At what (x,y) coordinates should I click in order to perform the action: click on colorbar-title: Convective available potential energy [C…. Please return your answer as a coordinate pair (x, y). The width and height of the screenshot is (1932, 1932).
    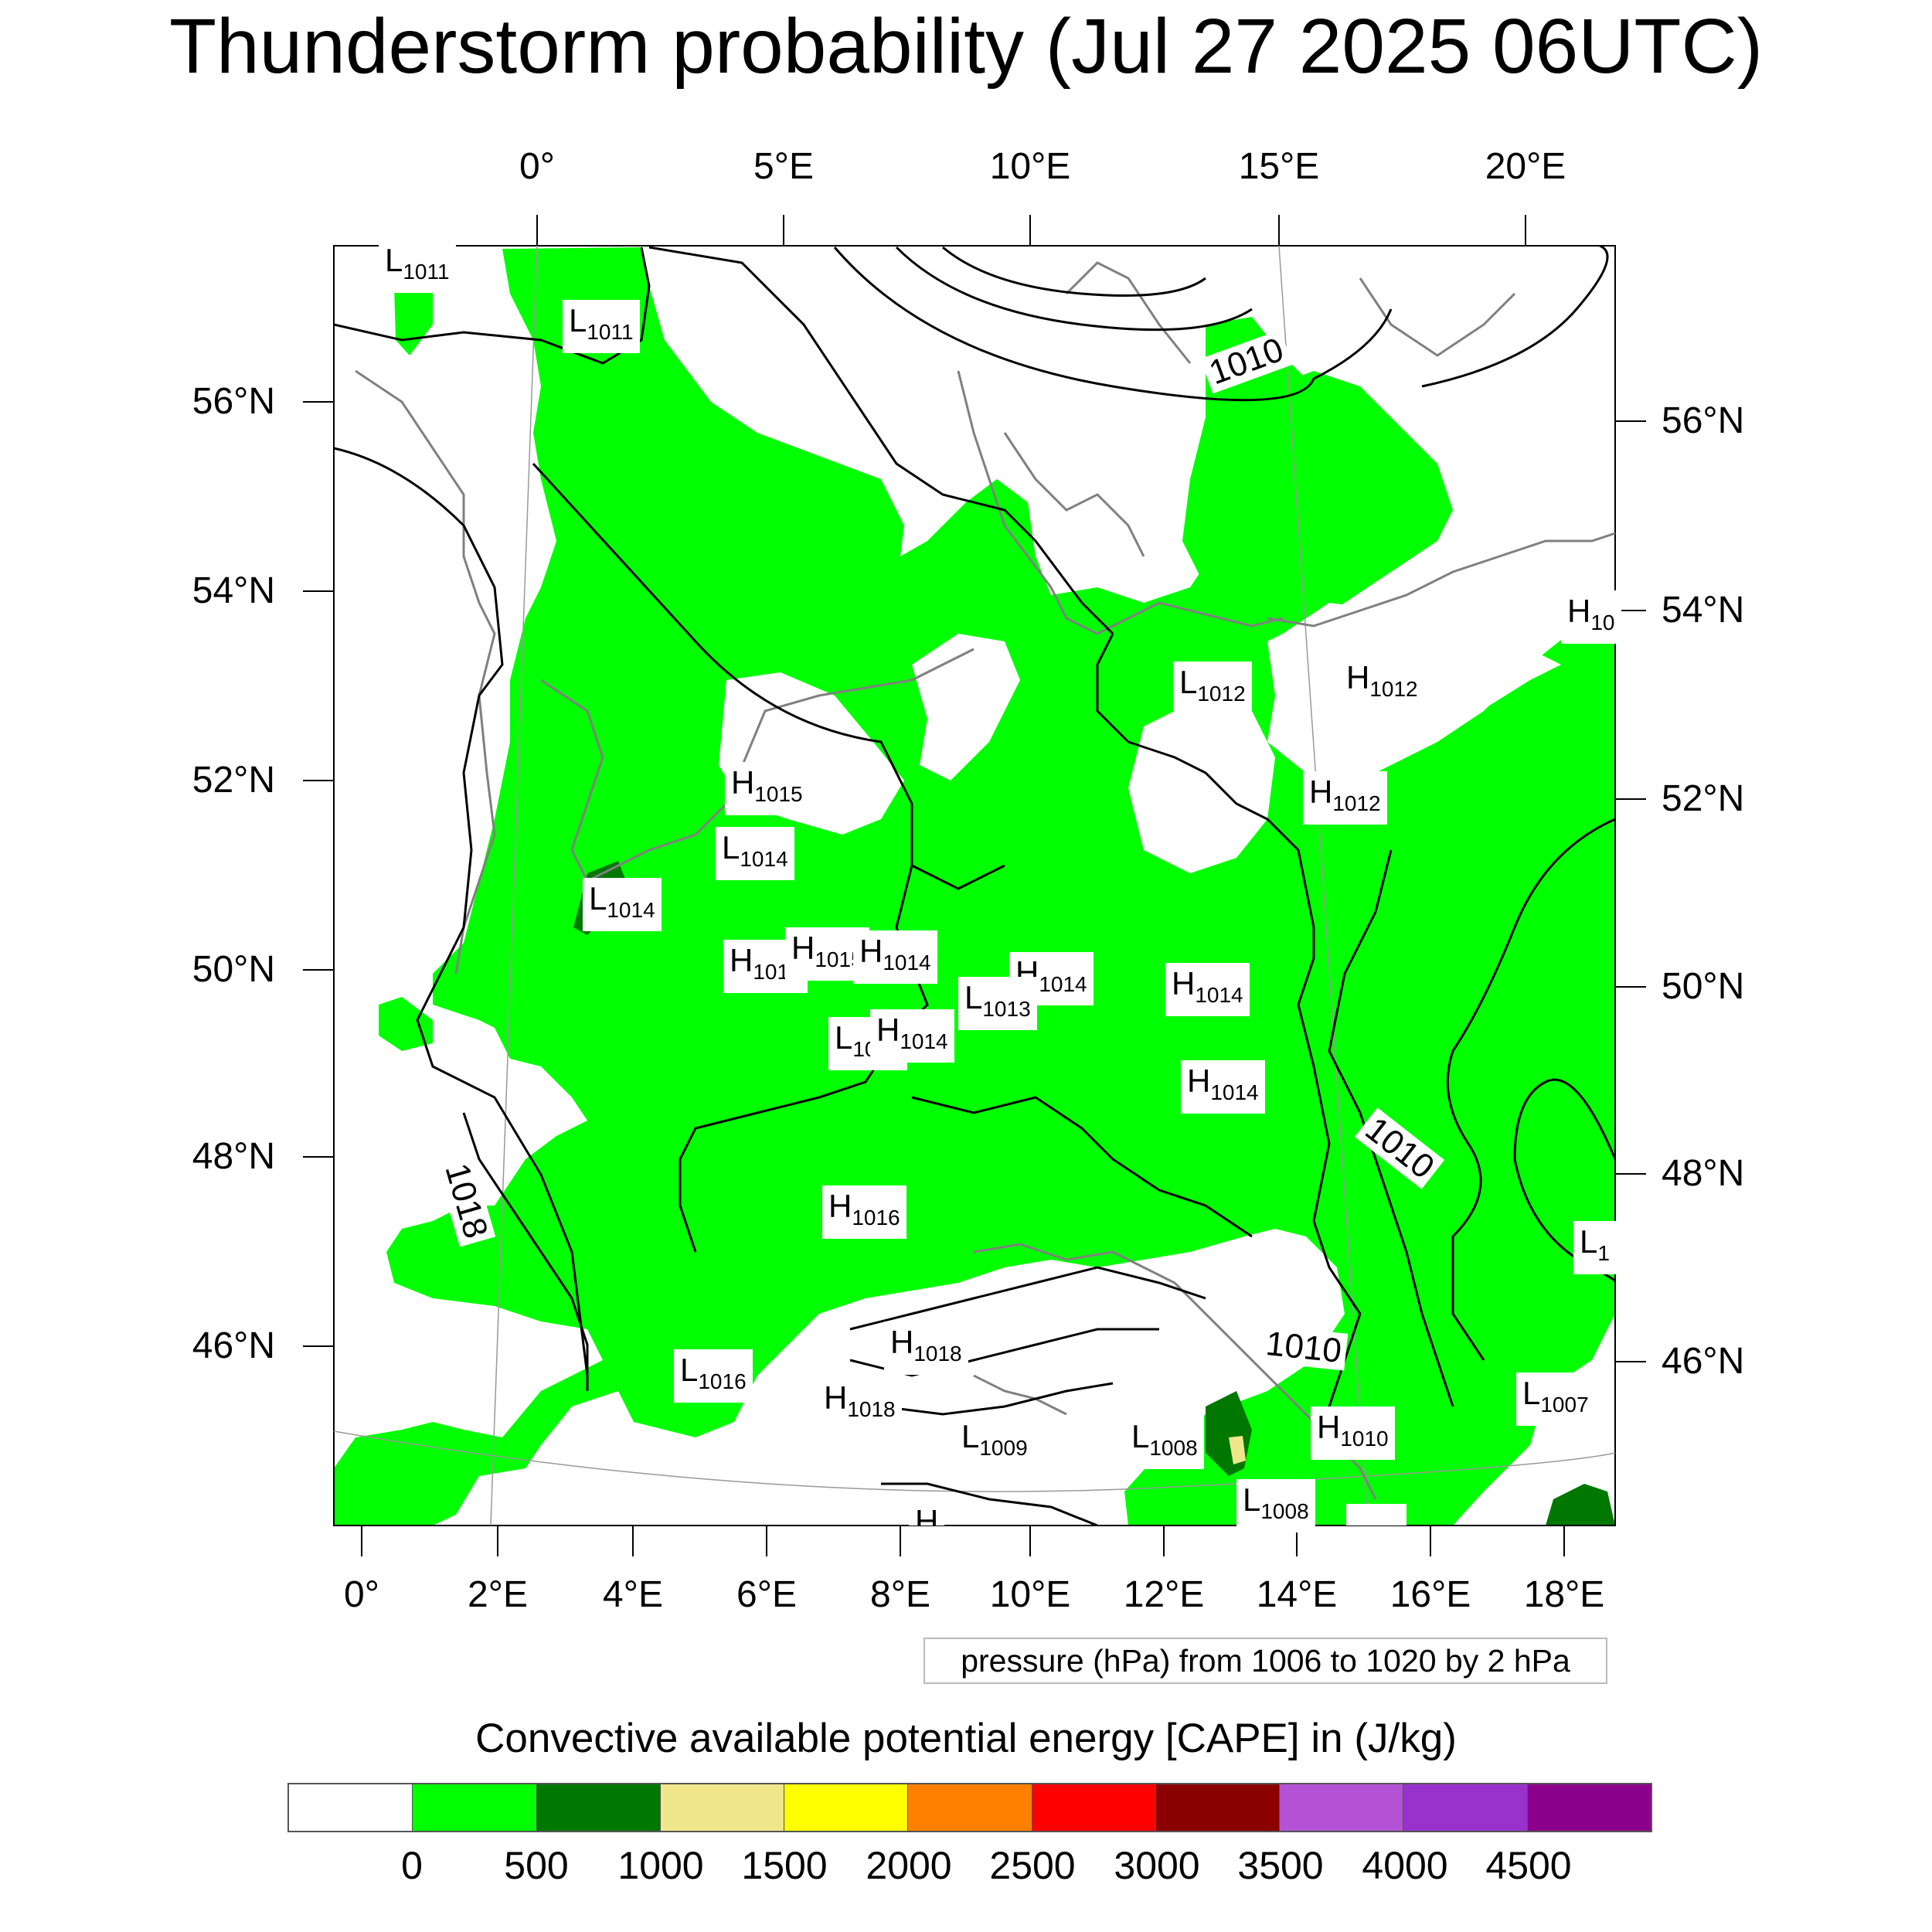
    Looking at the image, I should click on (966, 1739).